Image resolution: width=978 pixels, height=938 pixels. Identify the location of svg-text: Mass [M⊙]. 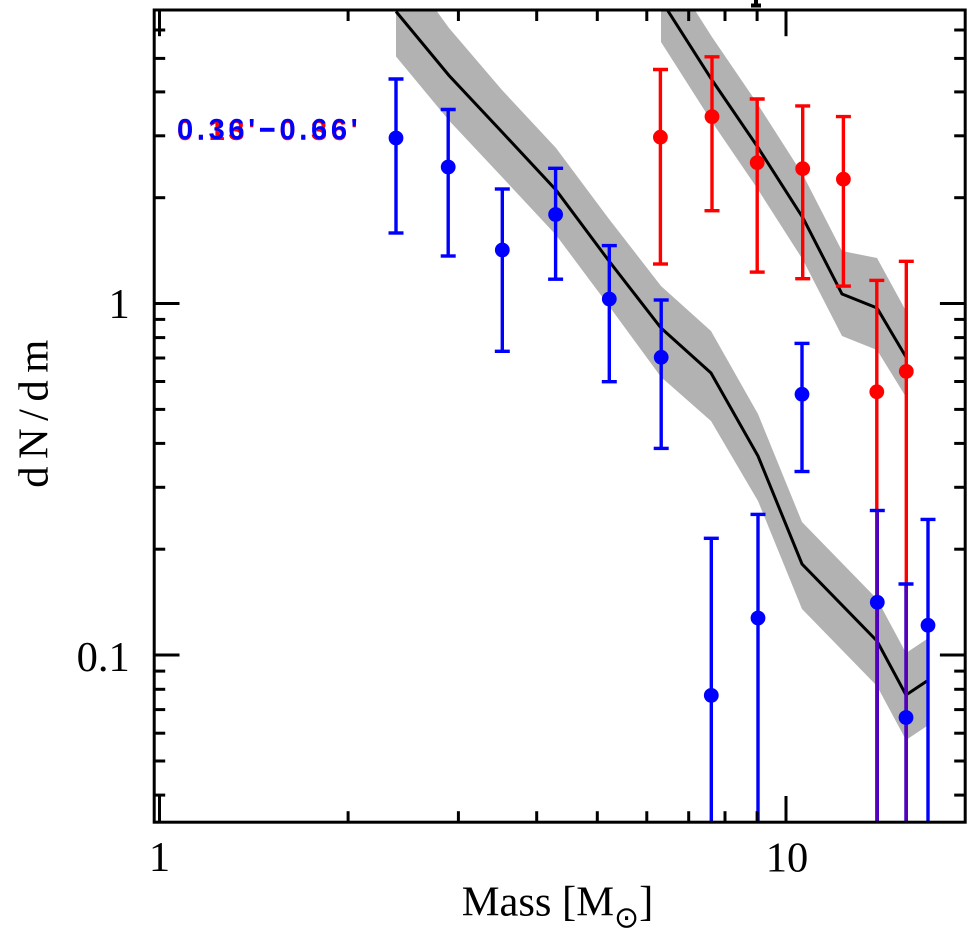
(558, 907).